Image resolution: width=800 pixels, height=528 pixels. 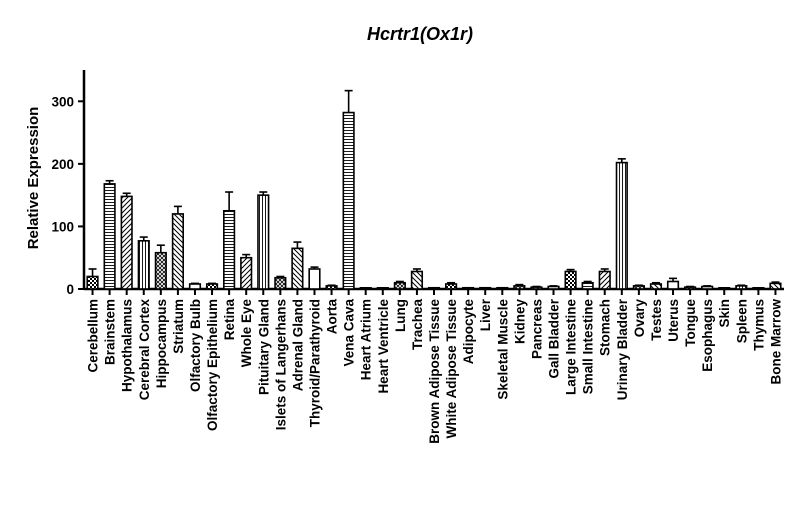 I want to click on x-tick-label: Tongue, so click(x=690, y=323).